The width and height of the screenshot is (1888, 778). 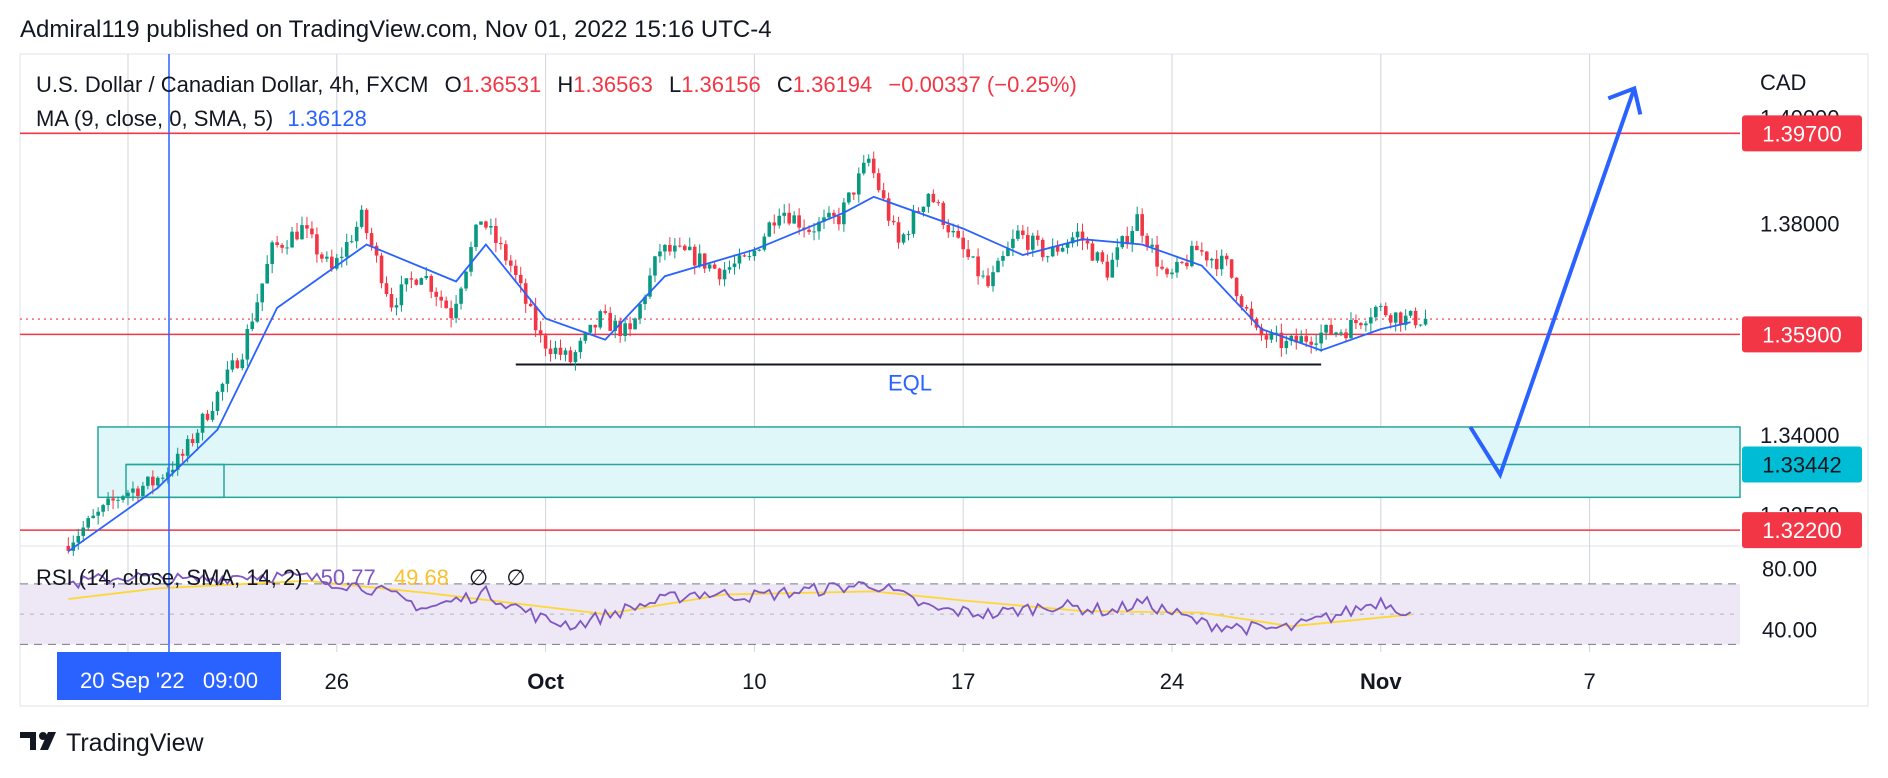 I want to click on support-tag: 1.35900, so click(x=1802, y=334).